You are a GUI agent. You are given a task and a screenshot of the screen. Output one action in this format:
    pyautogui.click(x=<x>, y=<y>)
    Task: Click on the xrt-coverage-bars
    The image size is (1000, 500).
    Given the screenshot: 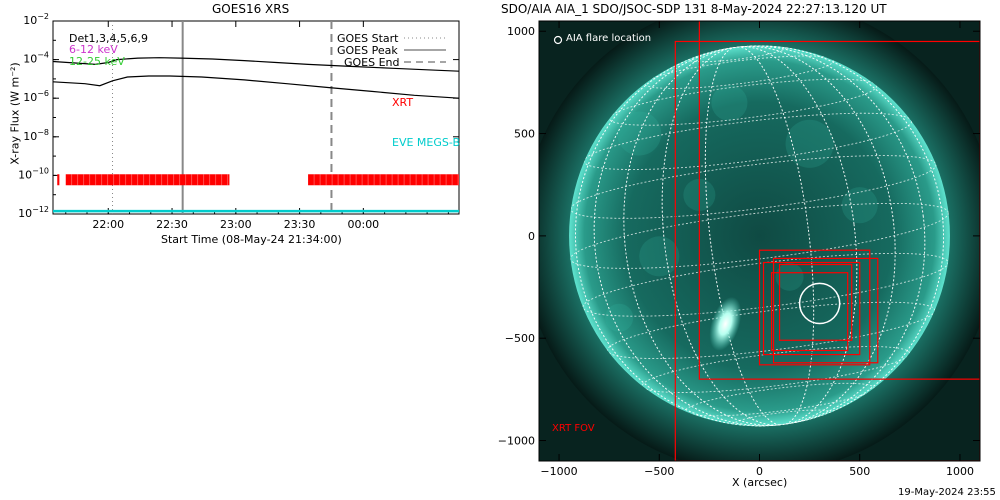 What is the action you would take?
    pyautogui.click(x=258, y=180)
    